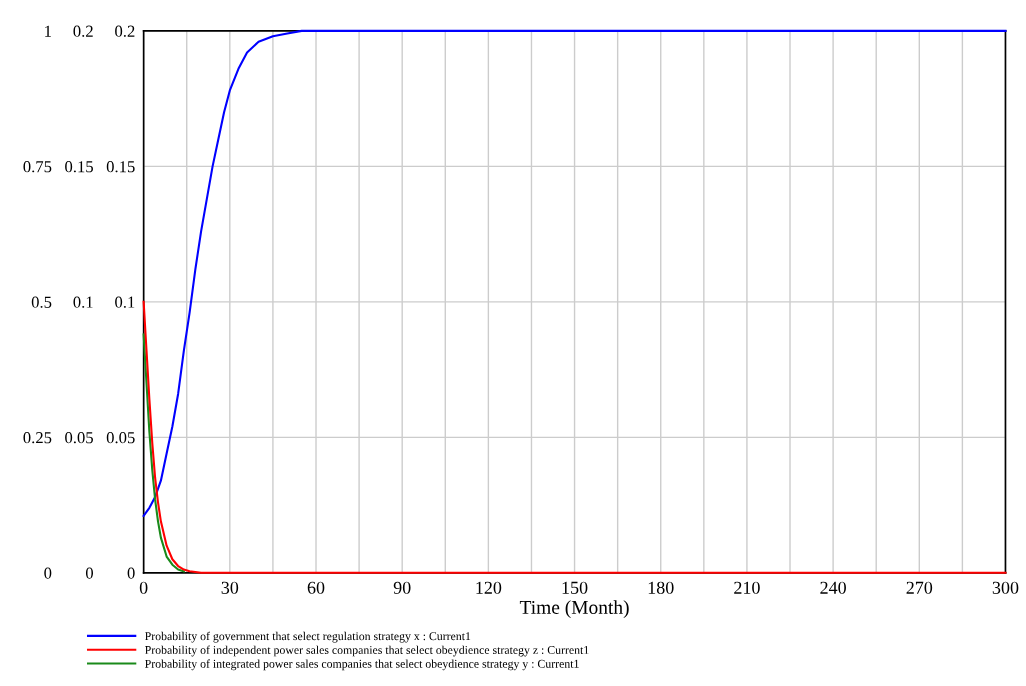 The width and height of the screenshot is (1026, 686). Describe the element at coordinates (120, 167) in the screenshot. I see `y2-tick-label: 0.15` at that location.